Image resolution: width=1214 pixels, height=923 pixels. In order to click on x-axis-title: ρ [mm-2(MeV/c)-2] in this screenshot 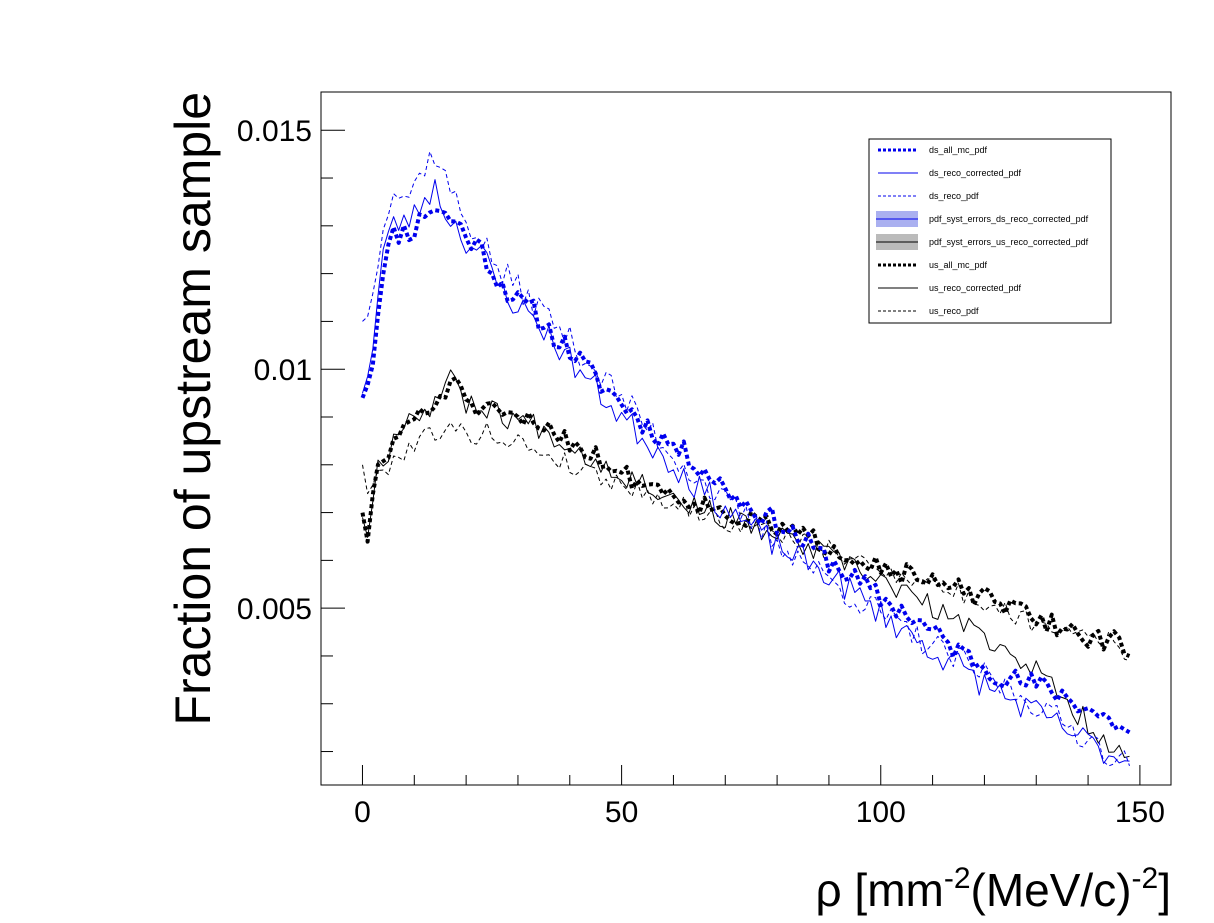, I will do `click(993, 889)`.